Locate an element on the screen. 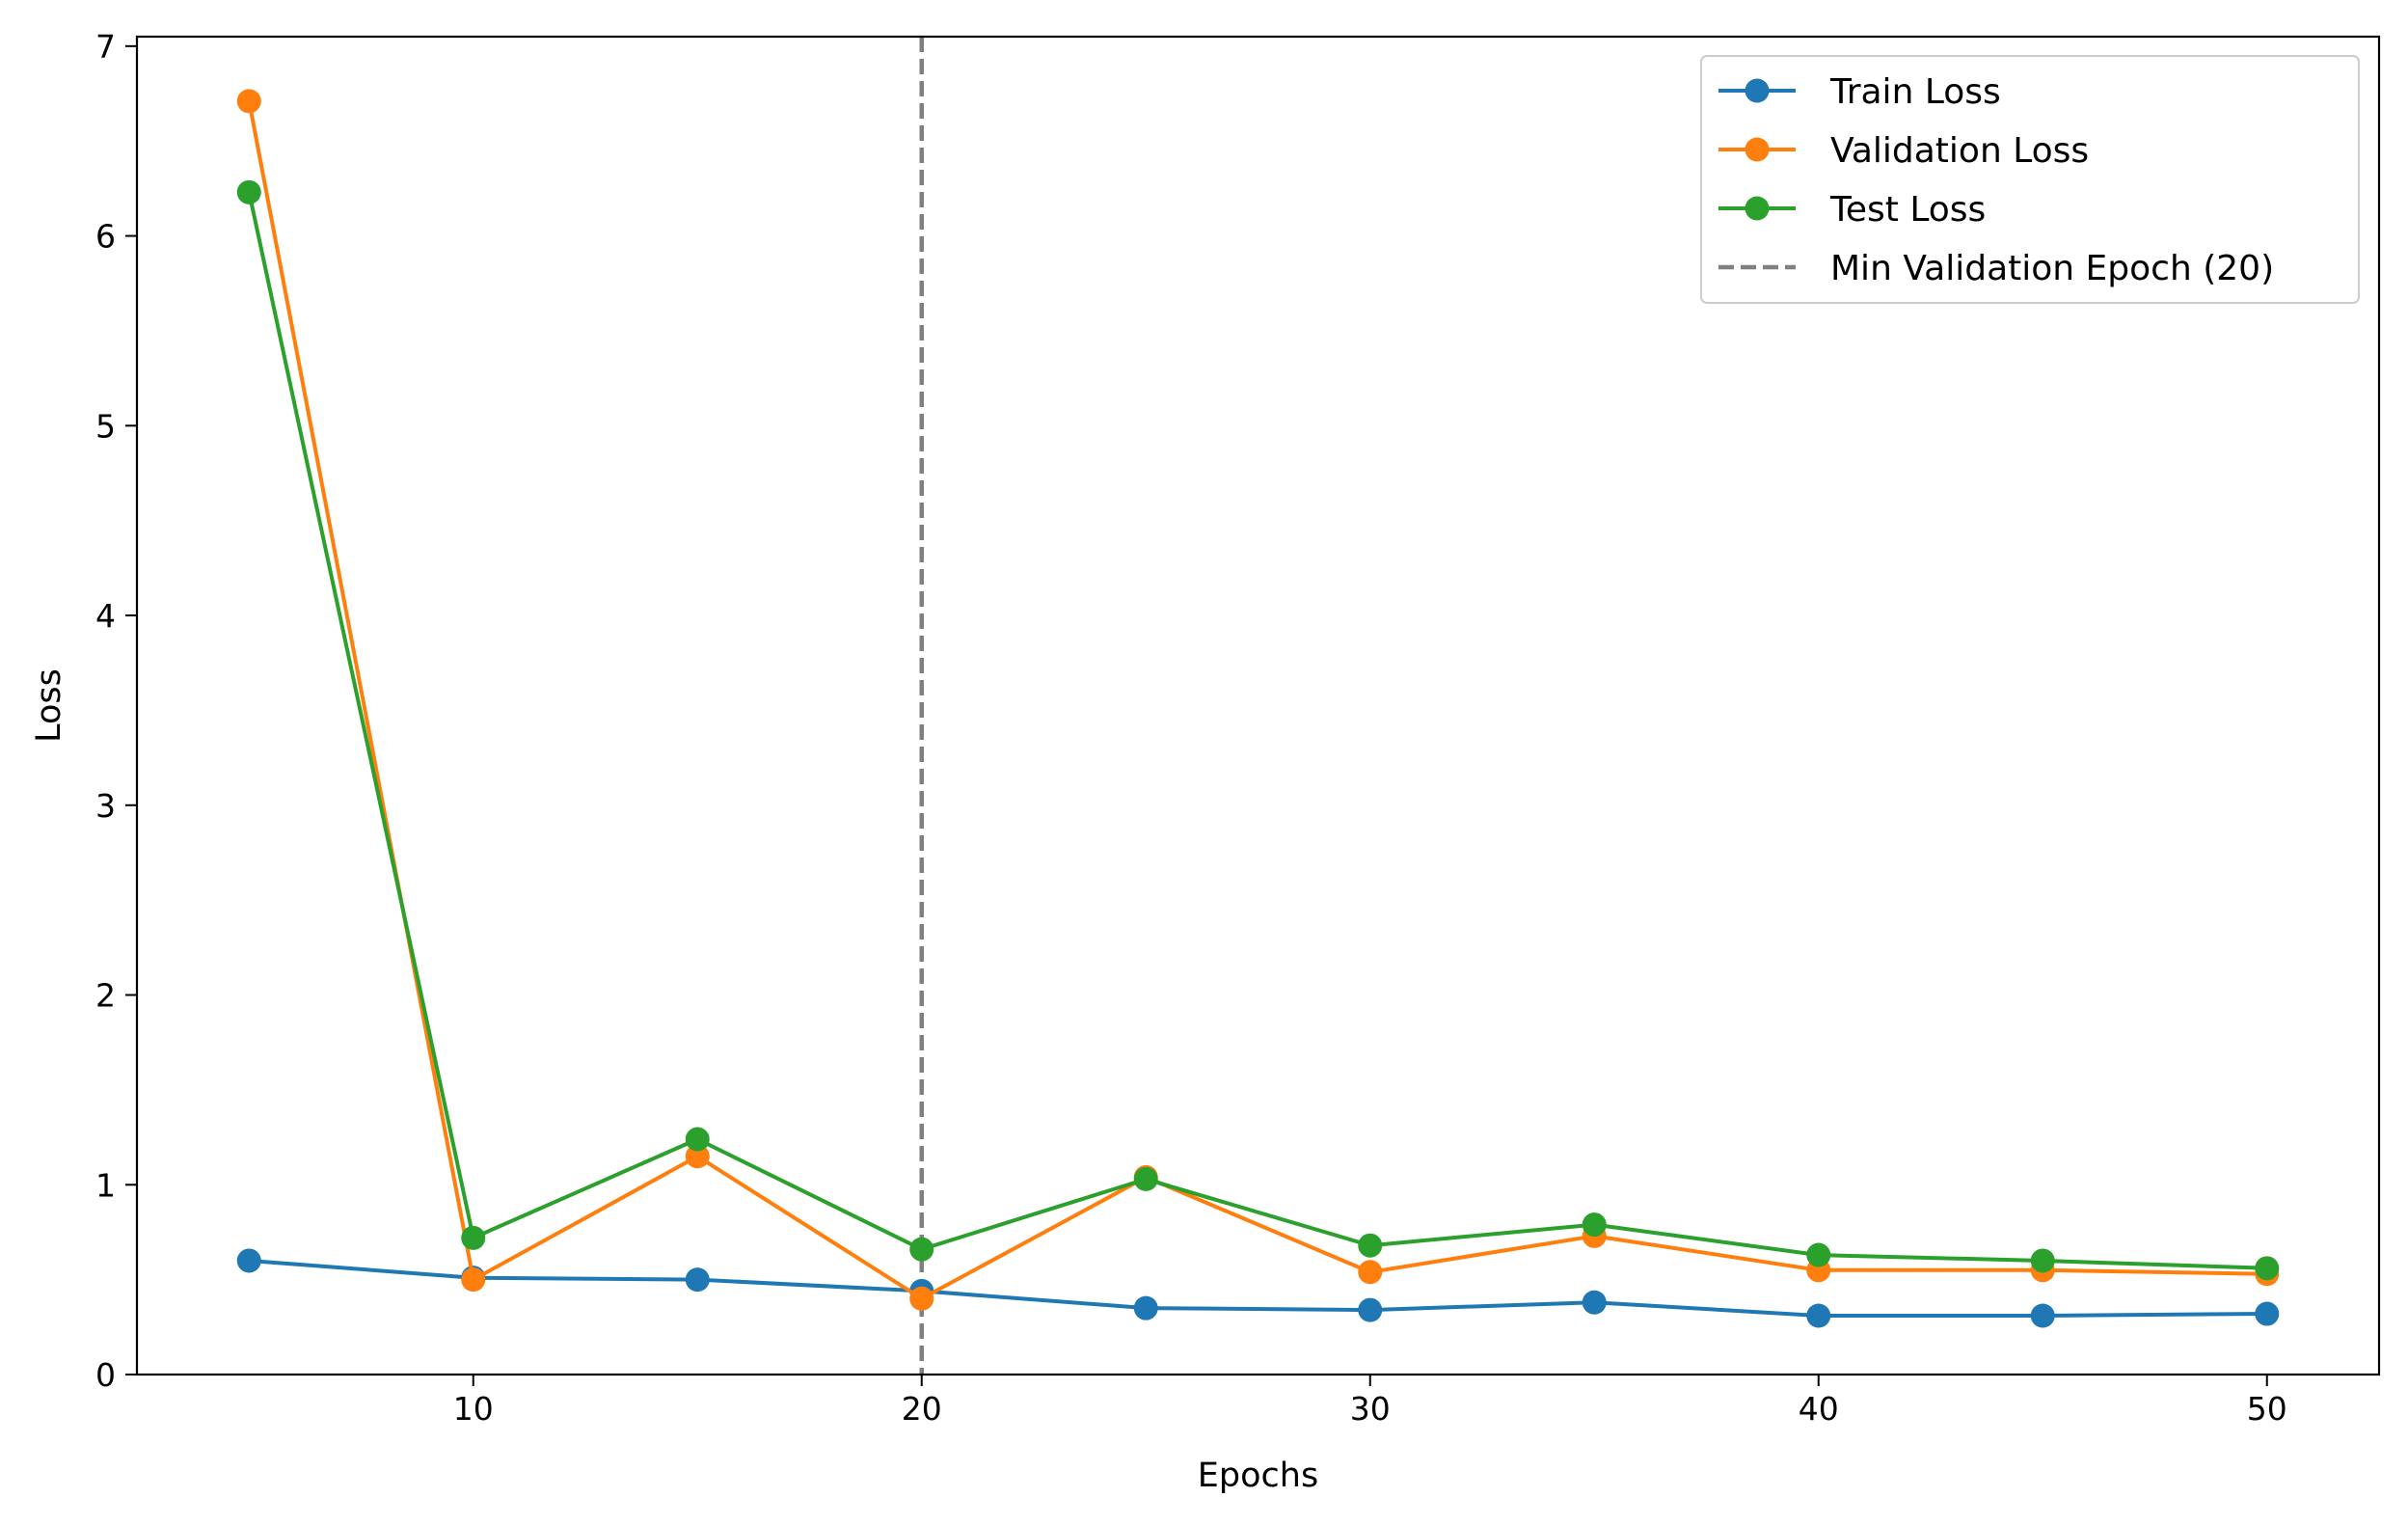  x-tick-label: 30 is located at coordinates (1371, 1409).